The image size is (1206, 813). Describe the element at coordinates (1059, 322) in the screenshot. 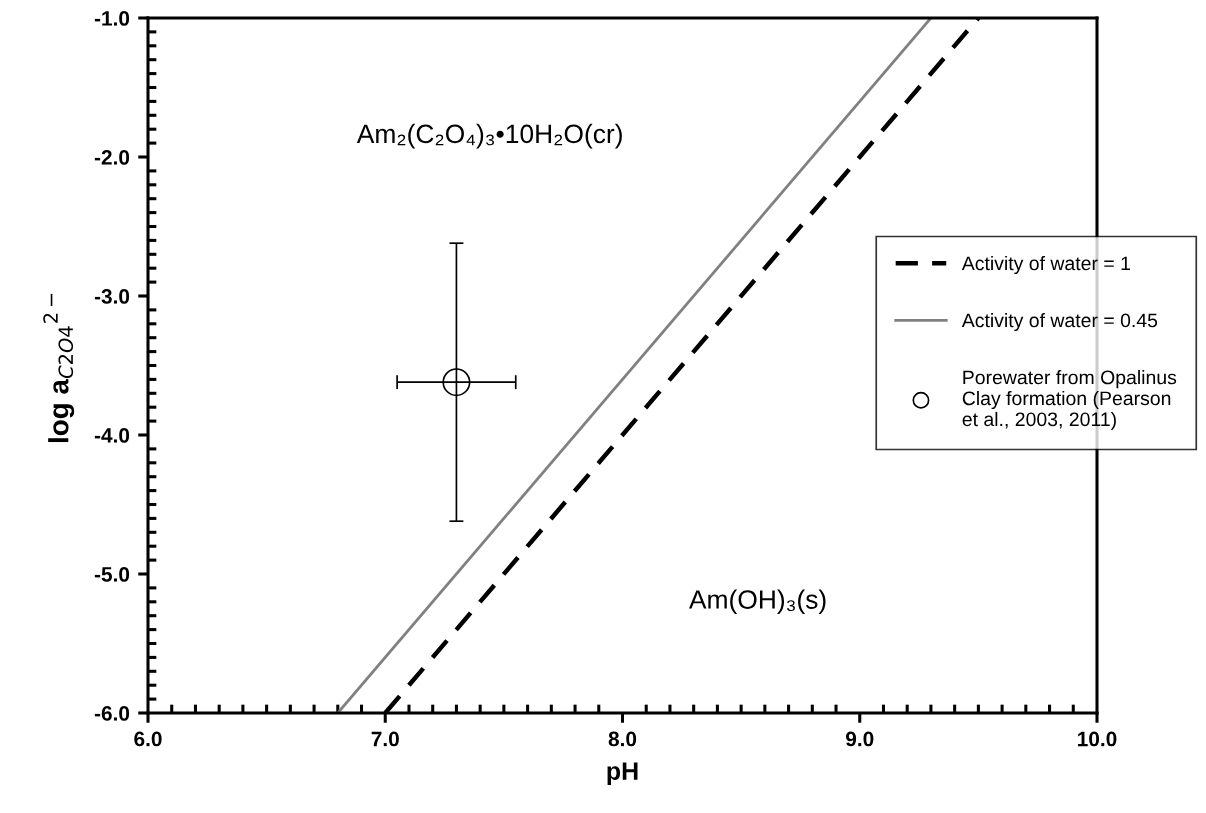

I see `legend-label: Activity of water = 0.45` at that location.